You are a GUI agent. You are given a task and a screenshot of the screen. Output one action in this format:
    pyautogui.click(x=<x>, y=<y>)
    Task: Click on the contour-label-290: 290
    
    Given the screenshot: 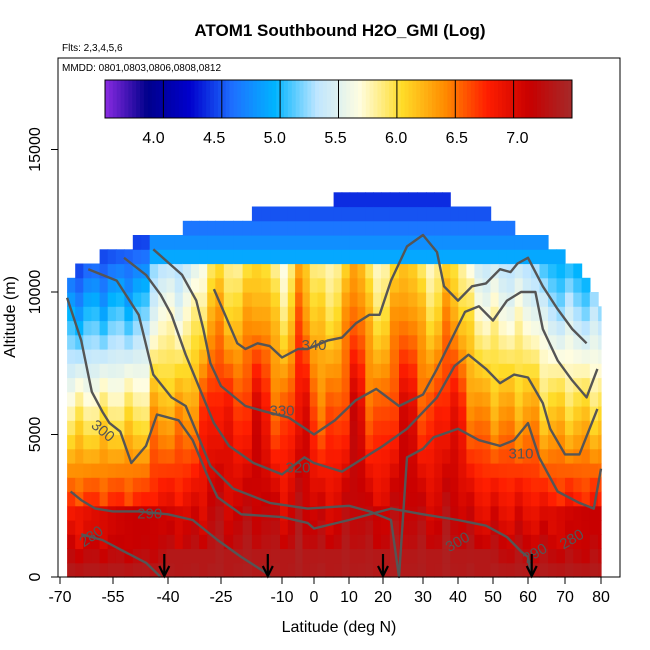 What is the action you would take?
    pyautogui.click(x=149, y=513)
    